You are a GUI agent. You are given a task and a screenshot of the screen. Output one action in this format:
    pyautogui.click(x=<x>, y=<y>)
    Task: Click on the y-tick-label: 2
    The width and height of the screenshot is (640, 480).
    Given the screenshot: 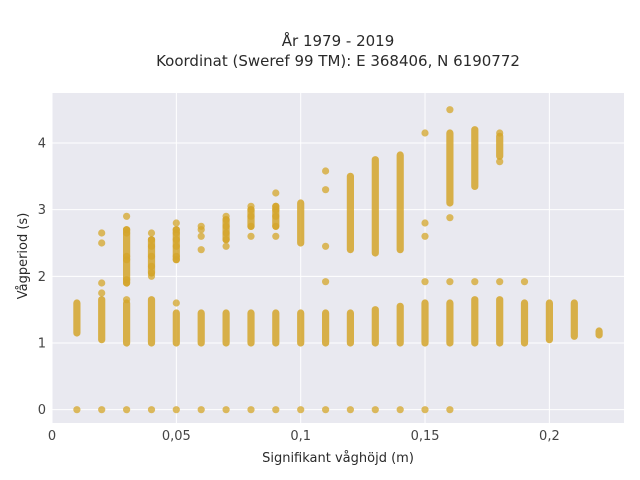 What is the action you would take?
    pyautogui.click(x=42, y=277)
    